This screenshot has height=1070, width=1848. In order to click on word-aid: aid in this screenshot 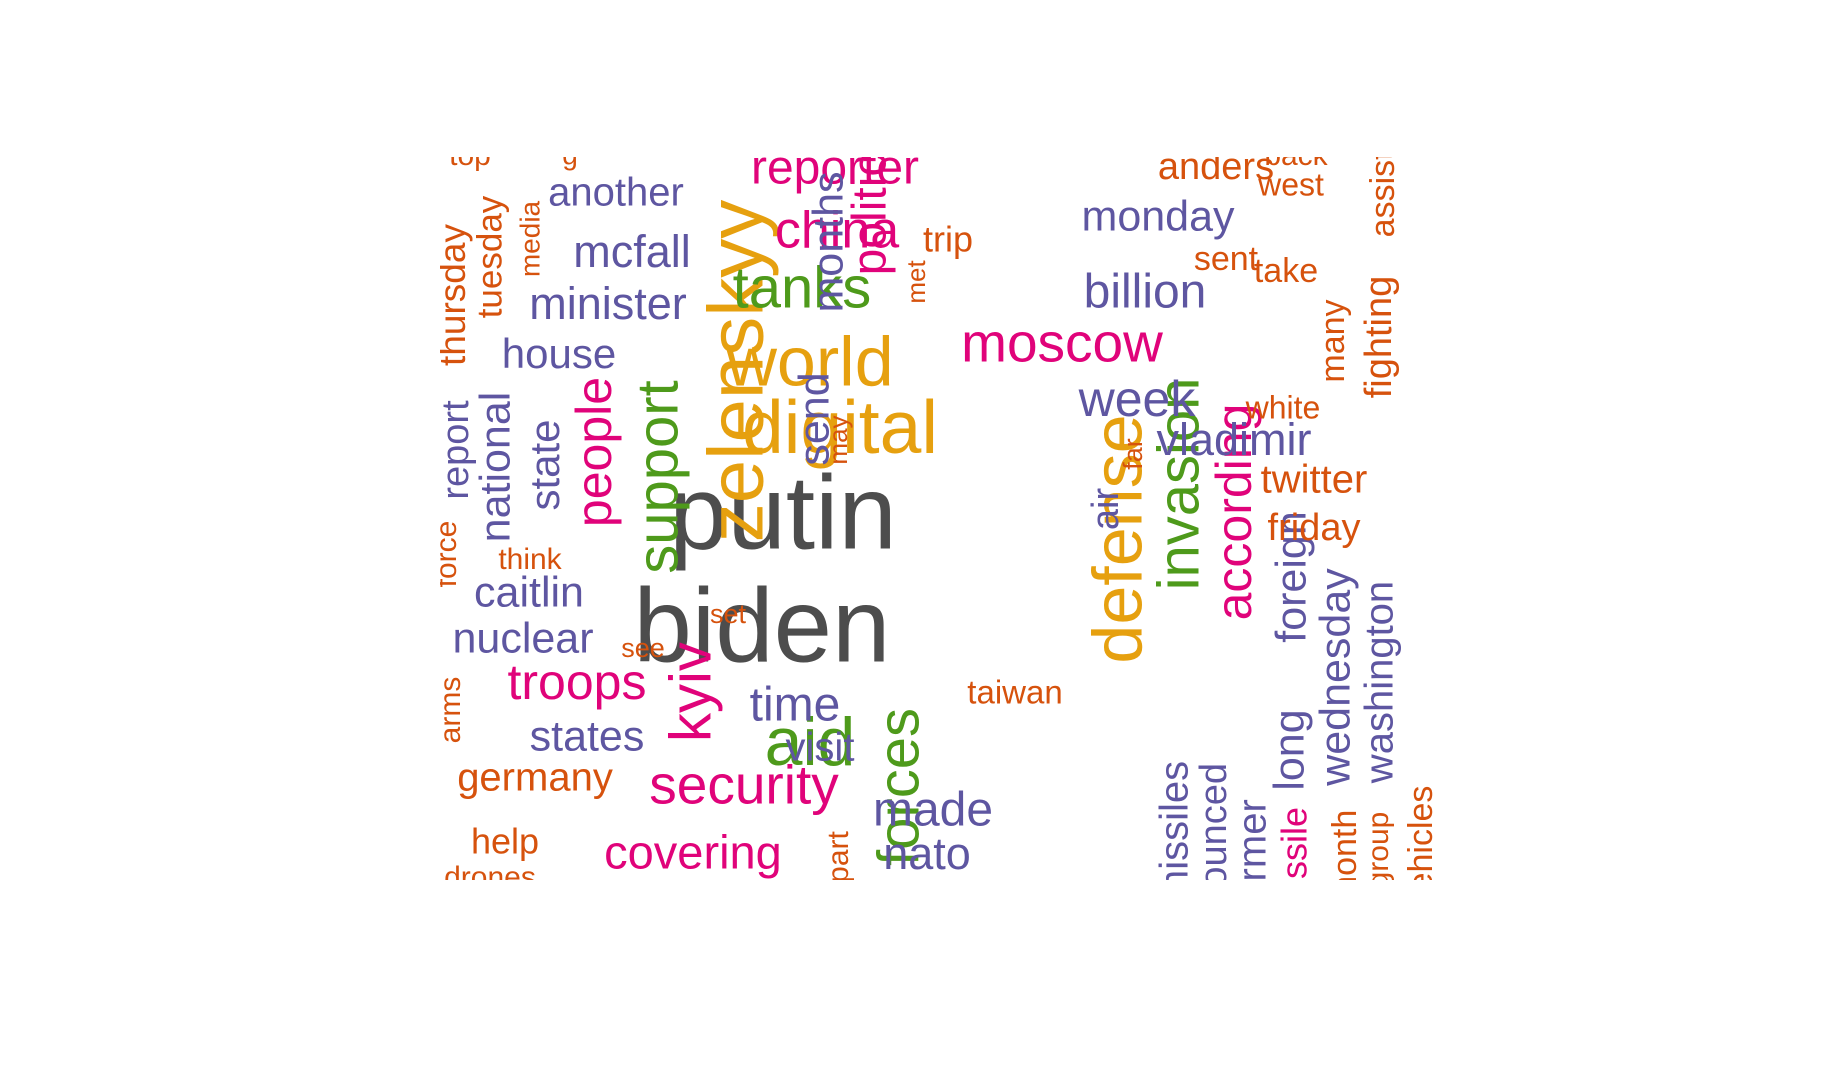, I will do `click(810, 742)`.